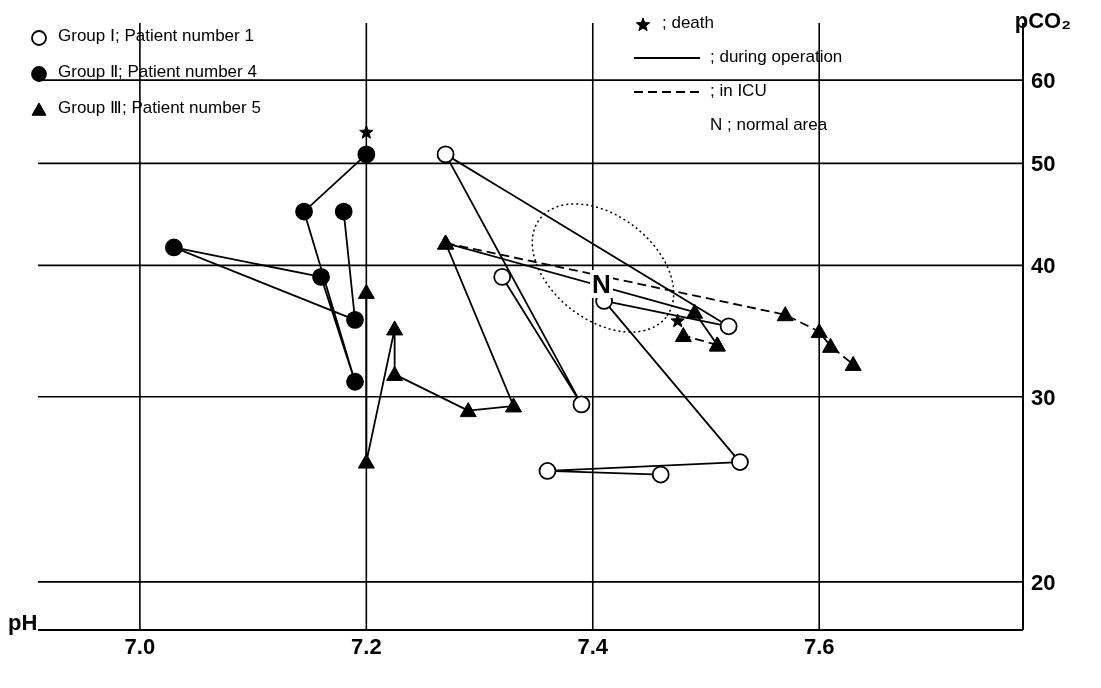 The width and height of the screenshot is (1101, 688). I want to click on legend-label: ; in ICU, so click(738, 91).